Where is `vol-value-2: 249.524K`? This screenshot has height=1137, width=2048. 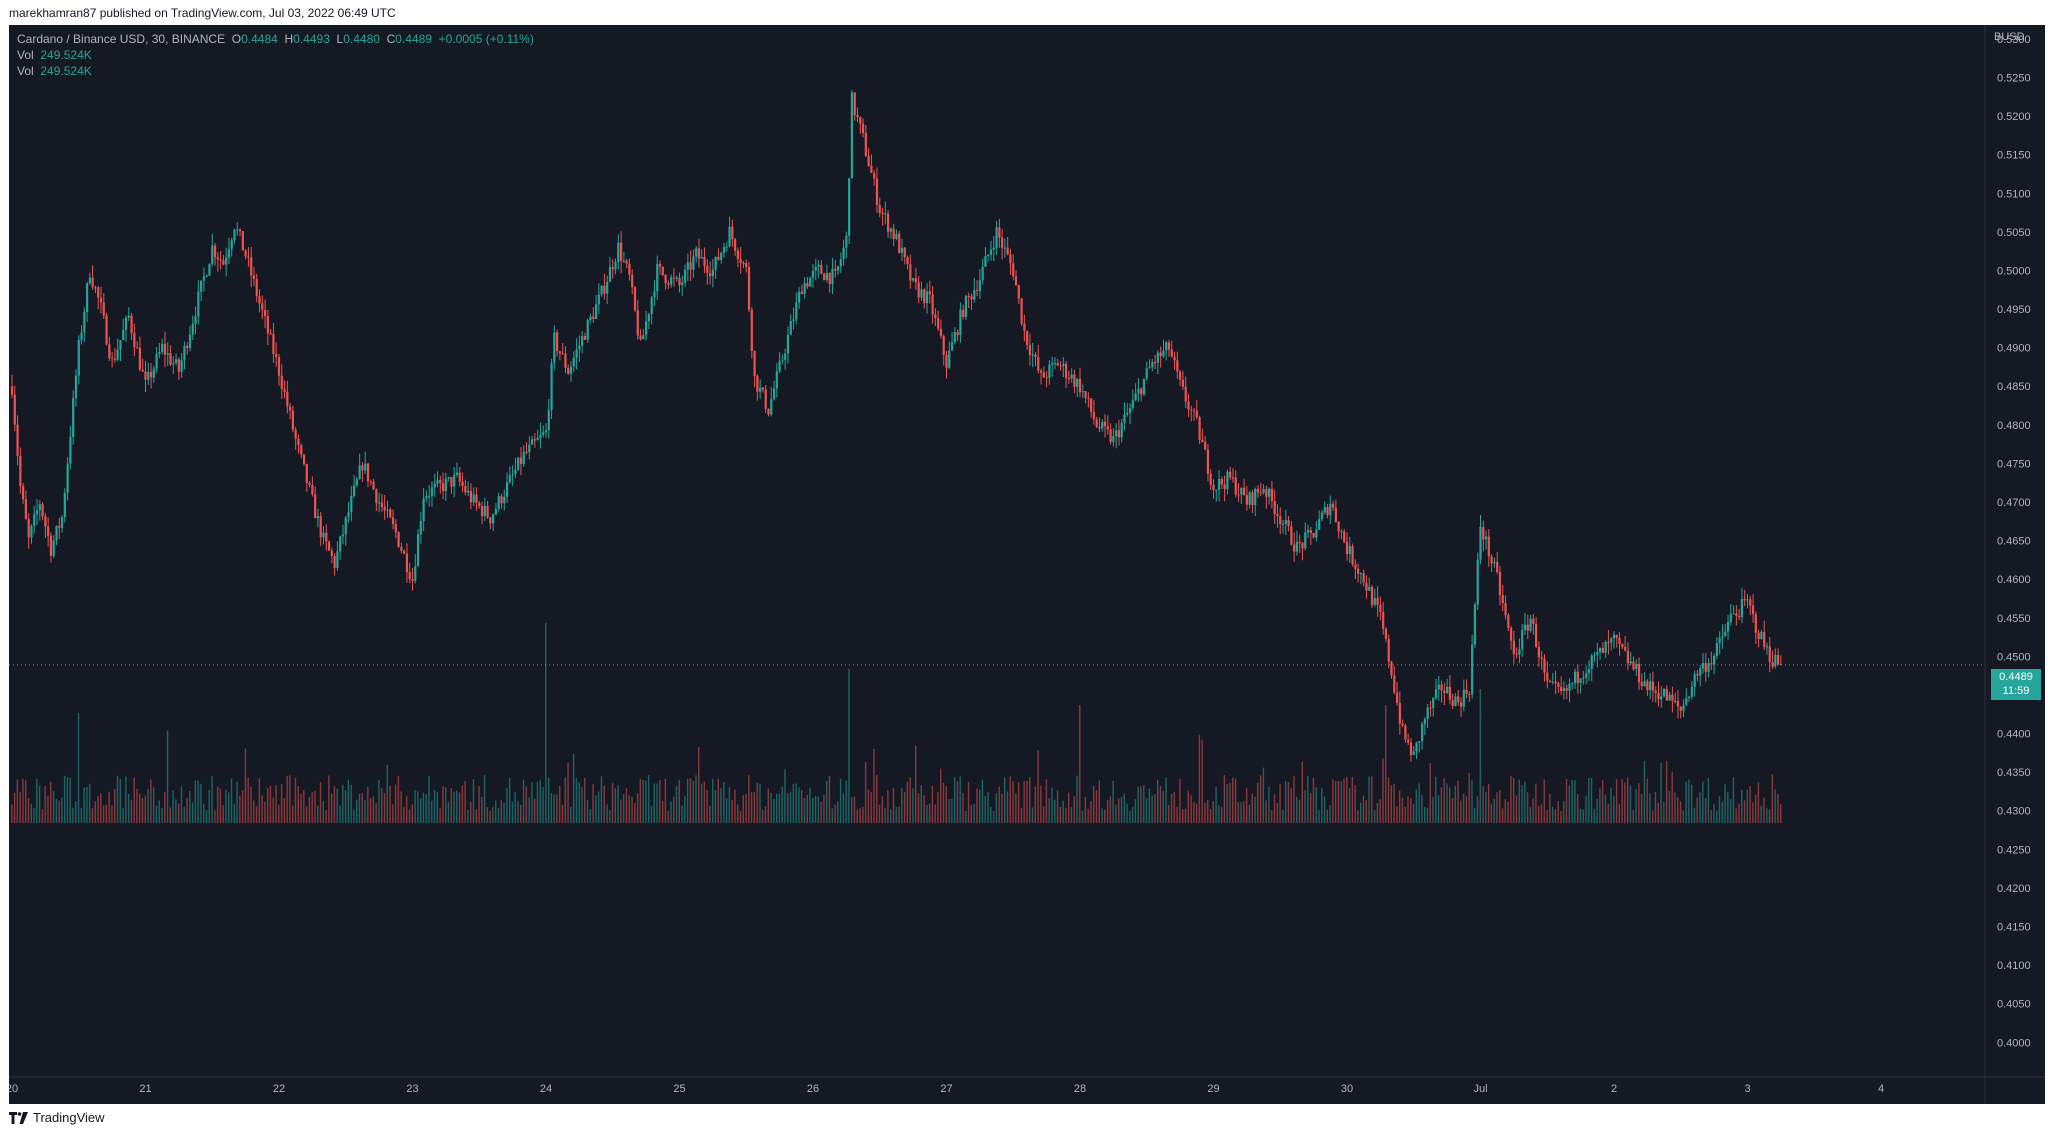 vol-value-2: 249.524K is located at coordinates (66, 71).